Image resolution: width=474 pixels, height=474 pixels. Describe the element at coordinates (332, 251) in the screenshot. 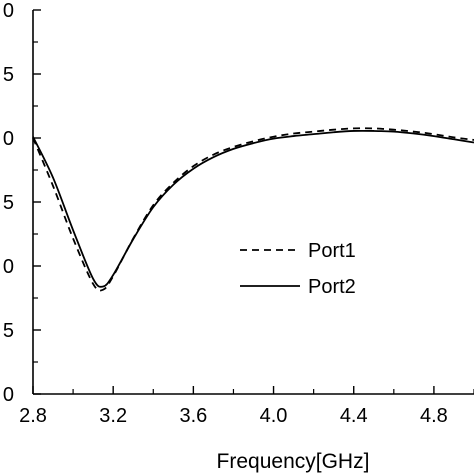

I see `legend-label-port1: Port1` at that location.